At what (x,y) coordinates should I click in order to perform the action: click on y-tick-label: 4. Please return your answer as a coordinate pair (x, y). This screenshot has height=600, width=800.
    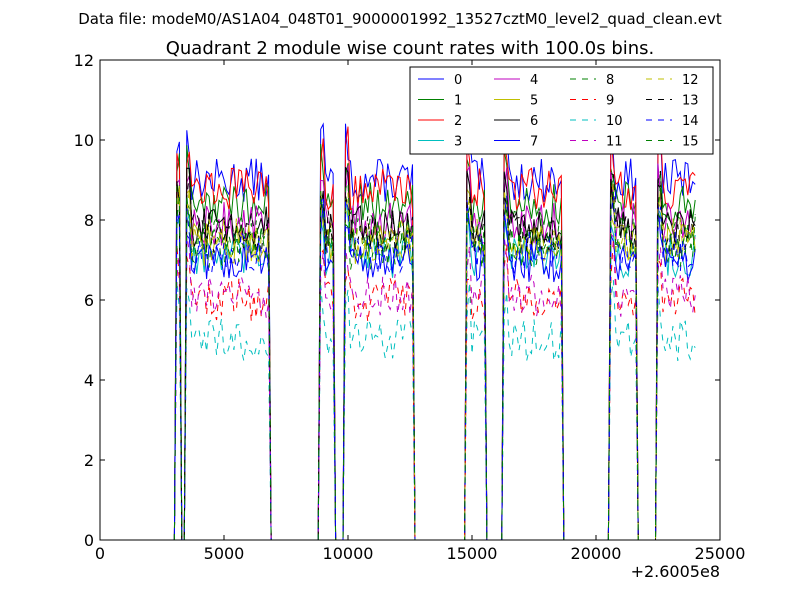
    Looking at the image, I should click on (89, 380).